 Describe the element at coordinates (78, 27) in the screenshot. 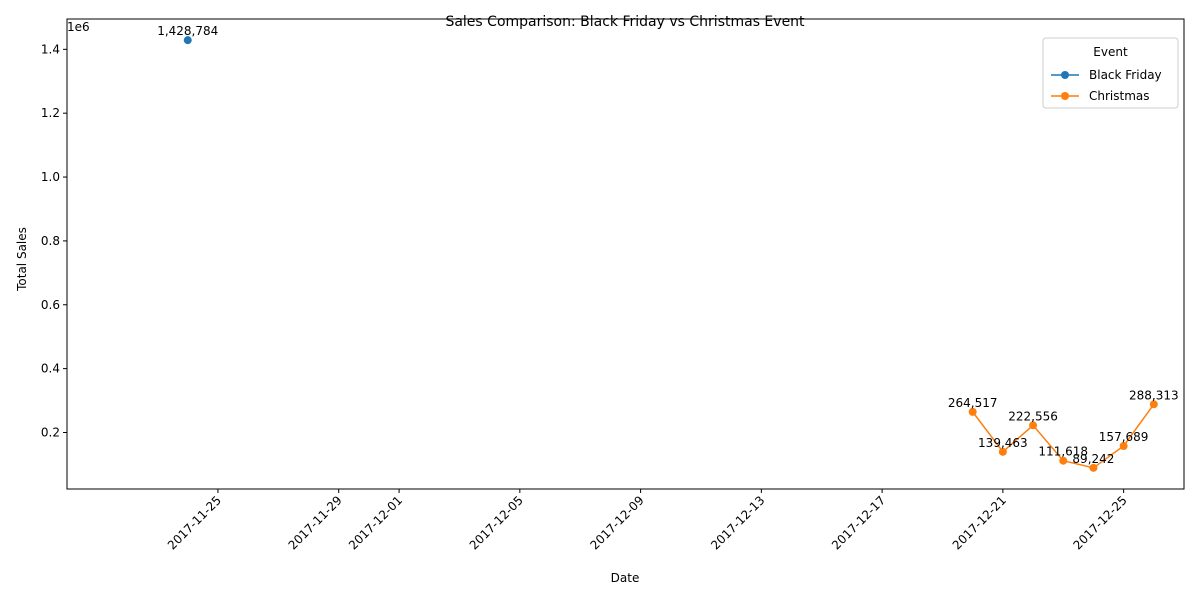

I see `y-offset-label: 1e6` at that location.